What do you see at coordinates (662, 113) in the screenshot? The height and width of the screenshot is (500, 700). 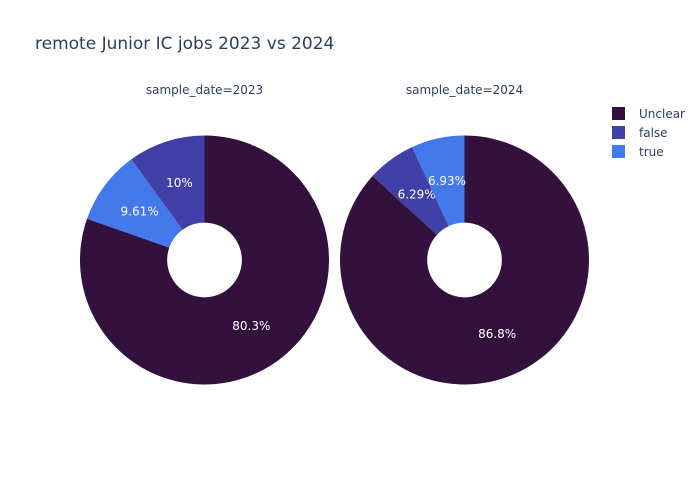 I see `legend-label: Unclear` at bounding box center [662, 113].